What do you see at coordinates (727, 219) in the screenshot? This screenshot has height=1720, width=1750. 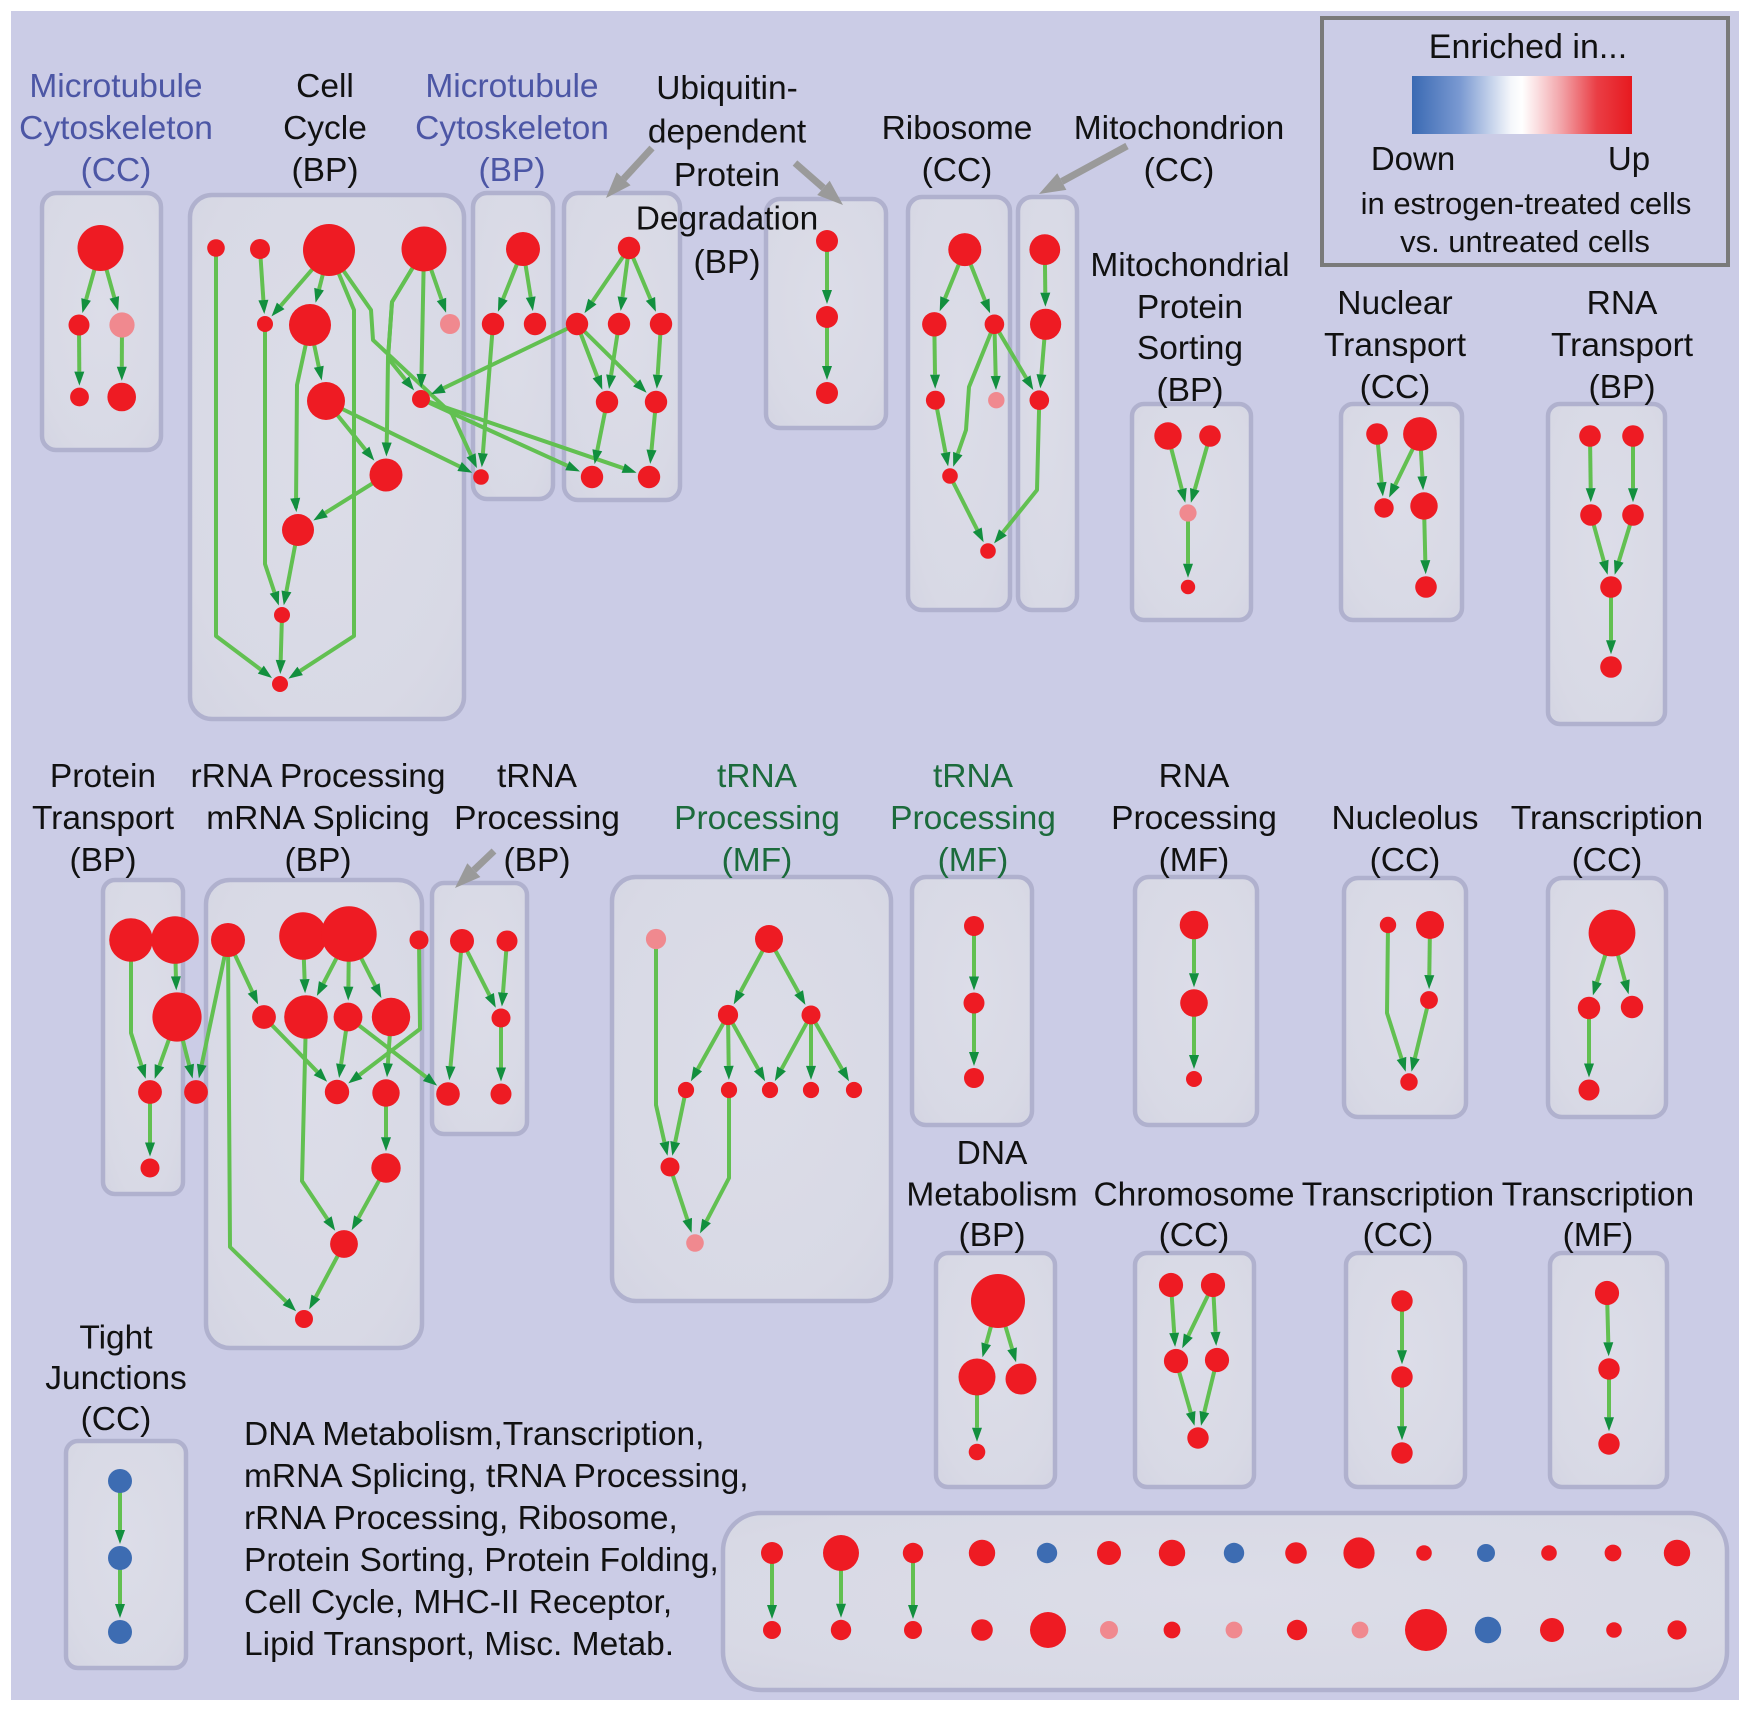 I see `svg-text: Degradation` at bounding box center [727, 219].